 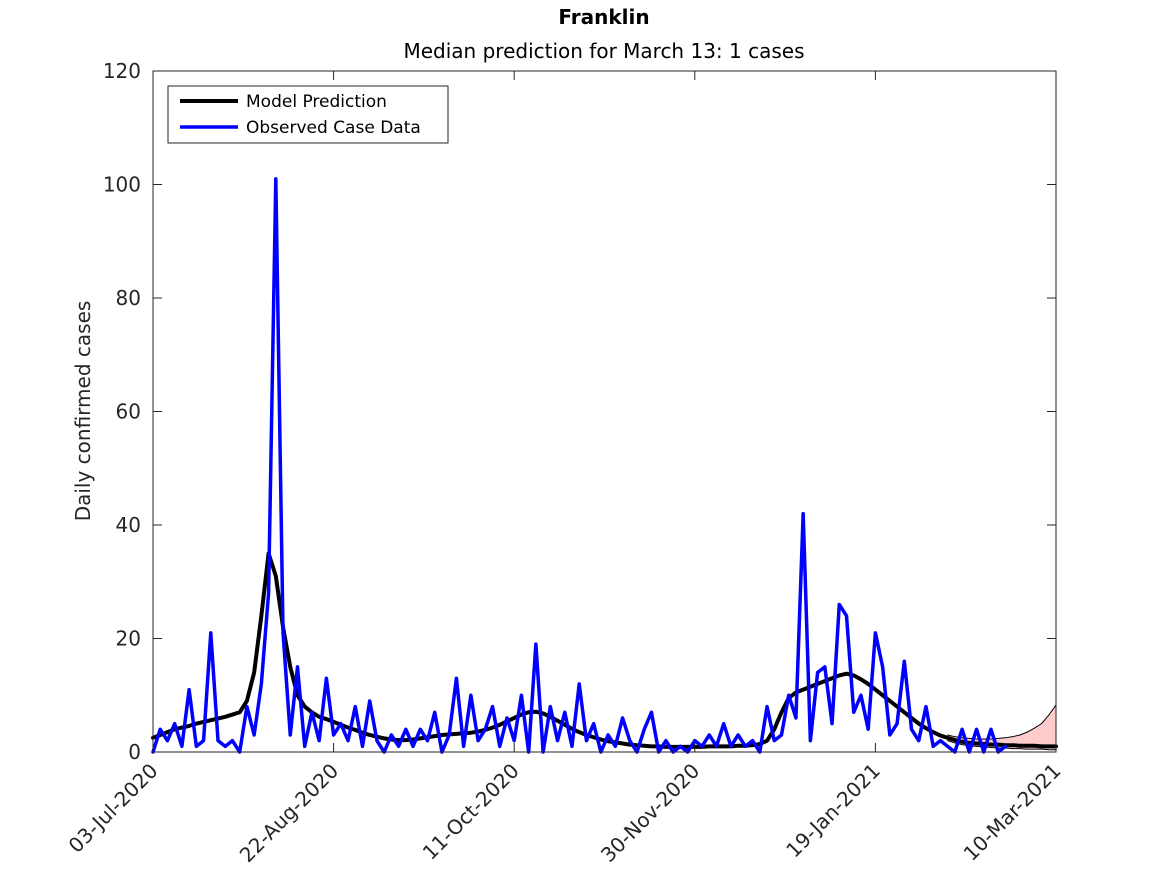 I want to click on confidence-band, so click(x=1001, y=727).